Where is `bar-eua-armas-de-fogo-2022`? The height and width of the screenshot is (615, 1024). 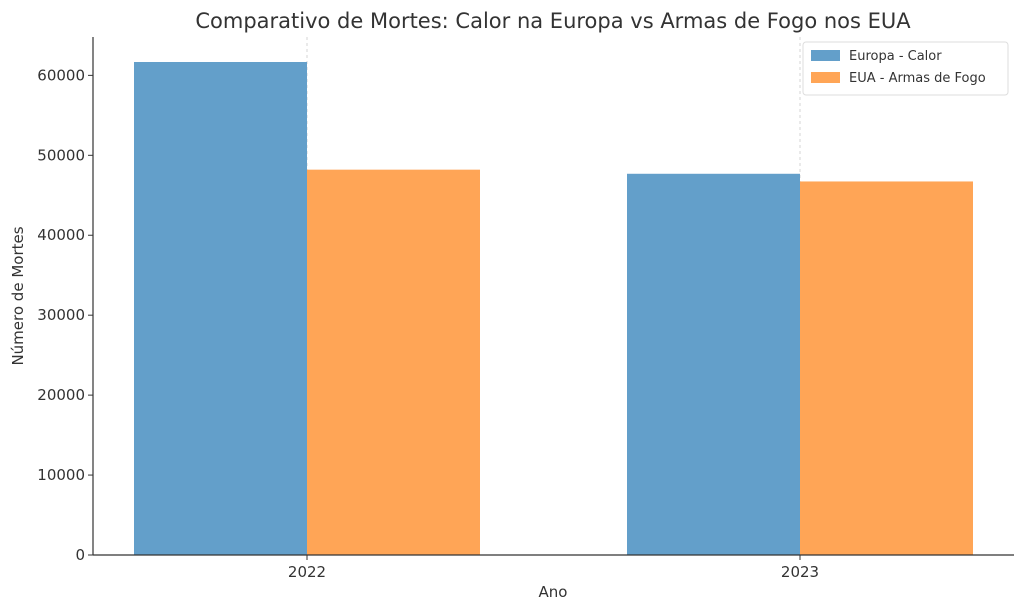 bar-eua-armas-de-fogo-2022 is located at coordinates (393, 362).